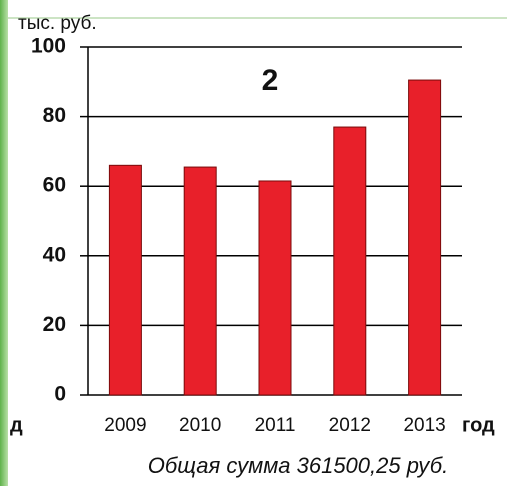  I want to click on y-tick-label: 0, so click(60, 394).